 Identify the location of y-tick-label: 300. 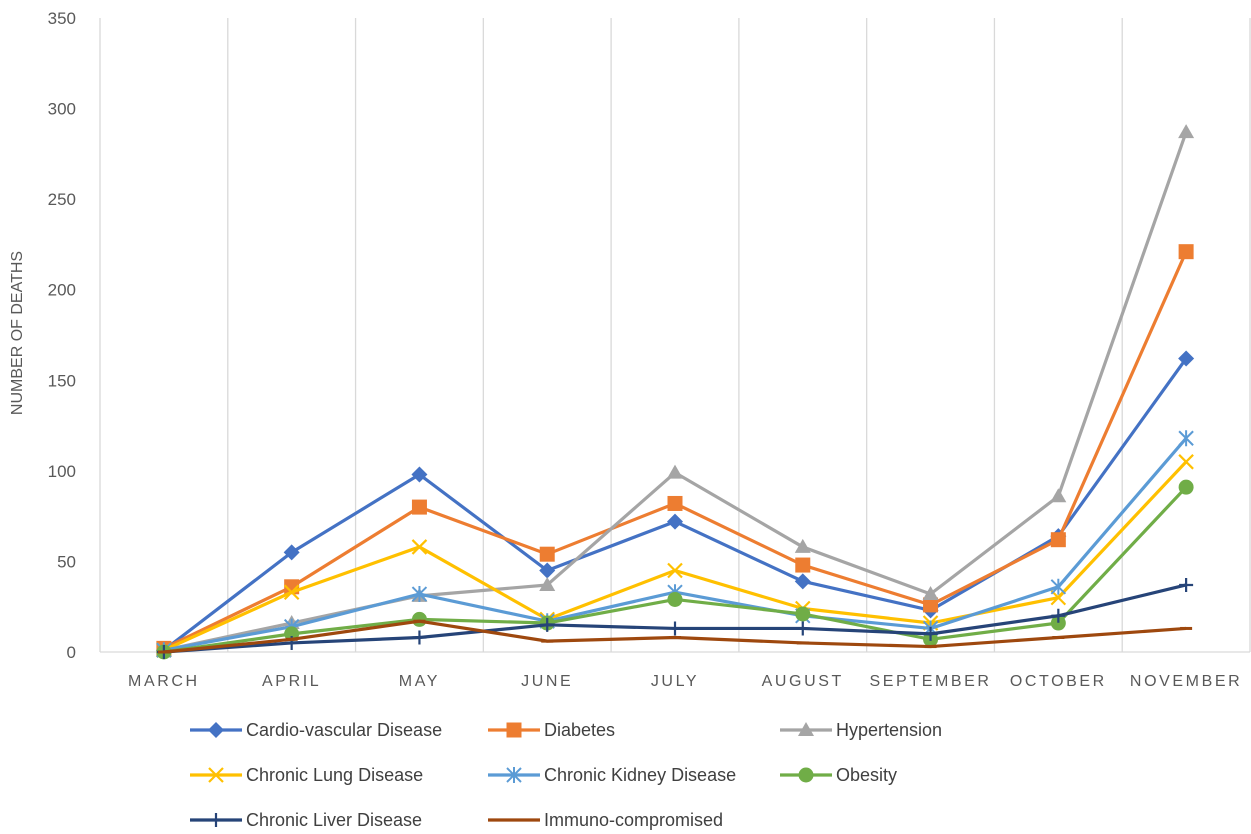
(62, 109).